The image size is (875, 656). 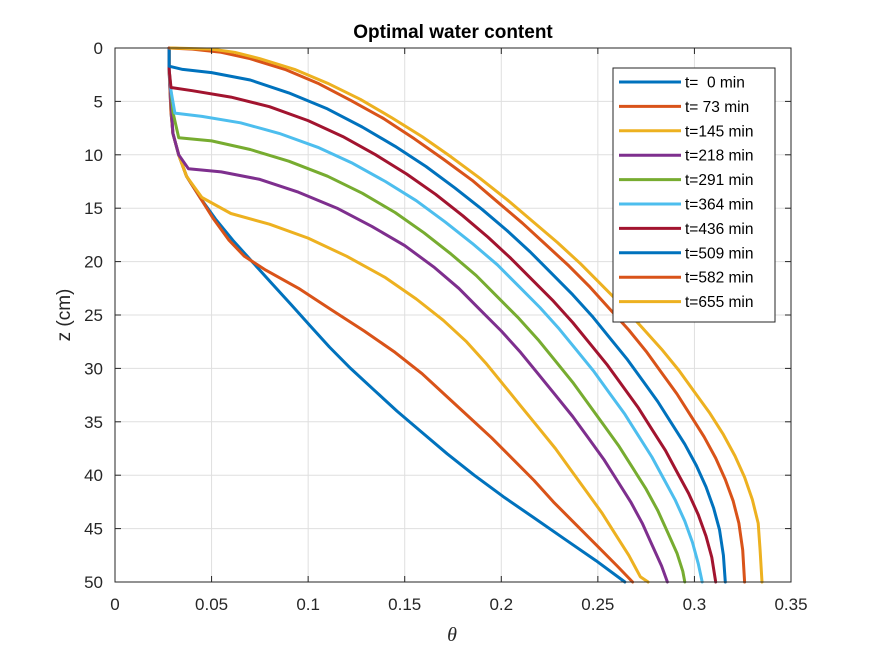 I want to click on x-tick-label: 0.35, so click(x=790, y=604).